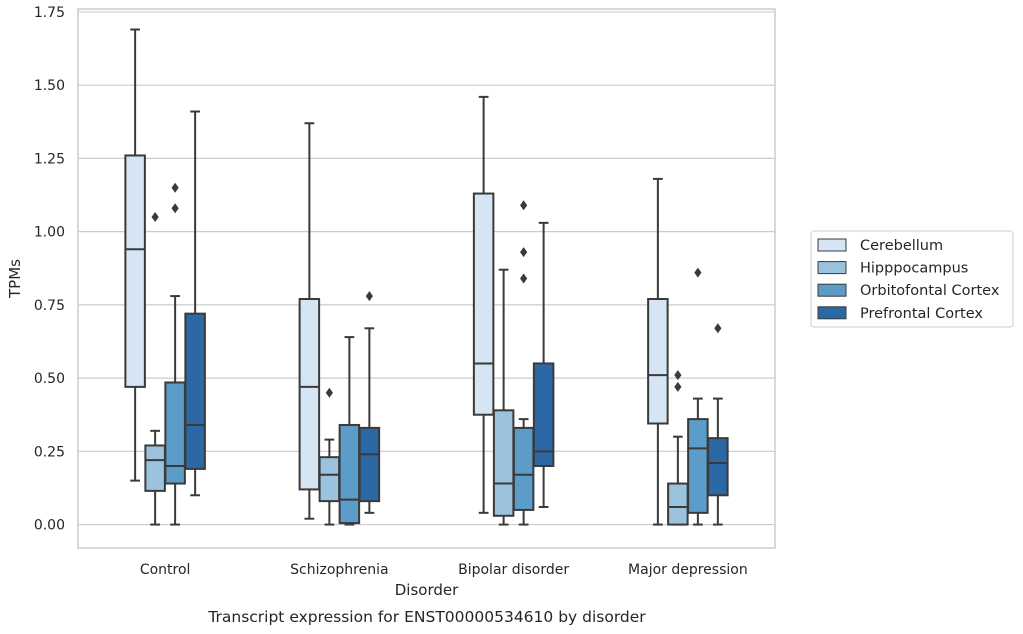 The image size is (1023, 634). I want to click on legend-label: Orbitofontal Cortex, so click(930, 291).